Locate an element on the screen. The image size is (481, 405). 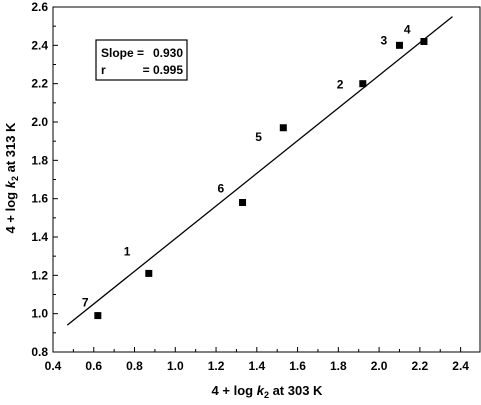
y-tick-label: 1.6 is located at coordinates (39, 199).